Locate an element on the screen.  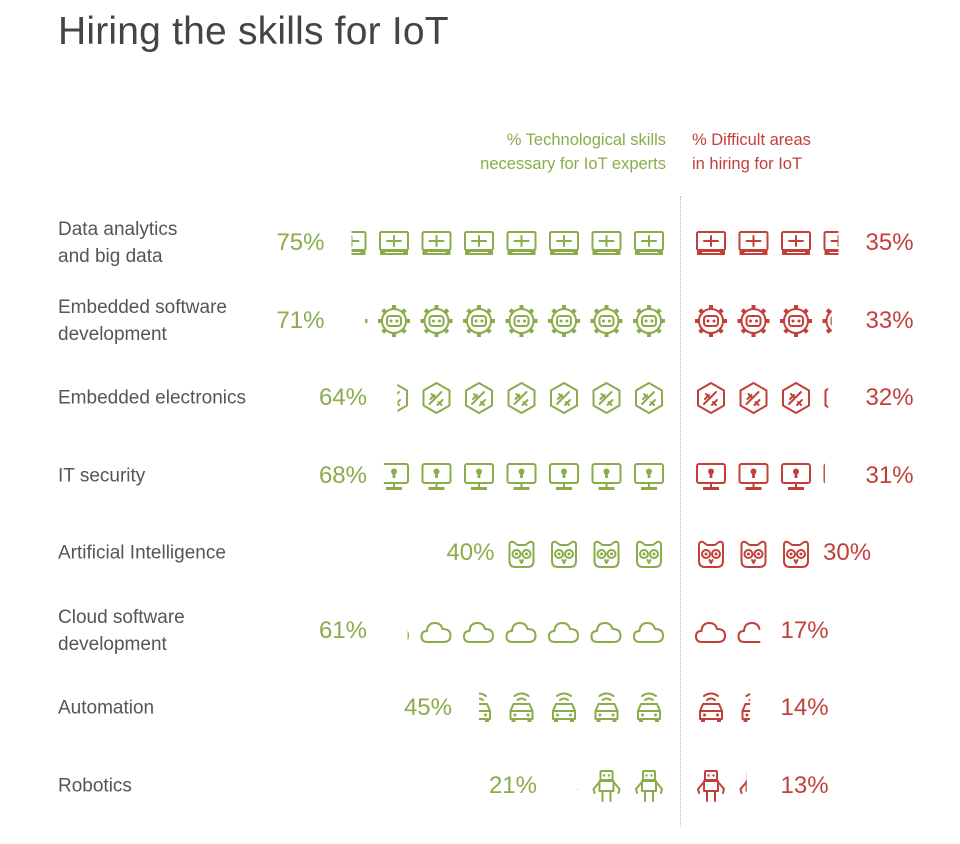
skill-row: Automation is located at coordinates (480, 708).